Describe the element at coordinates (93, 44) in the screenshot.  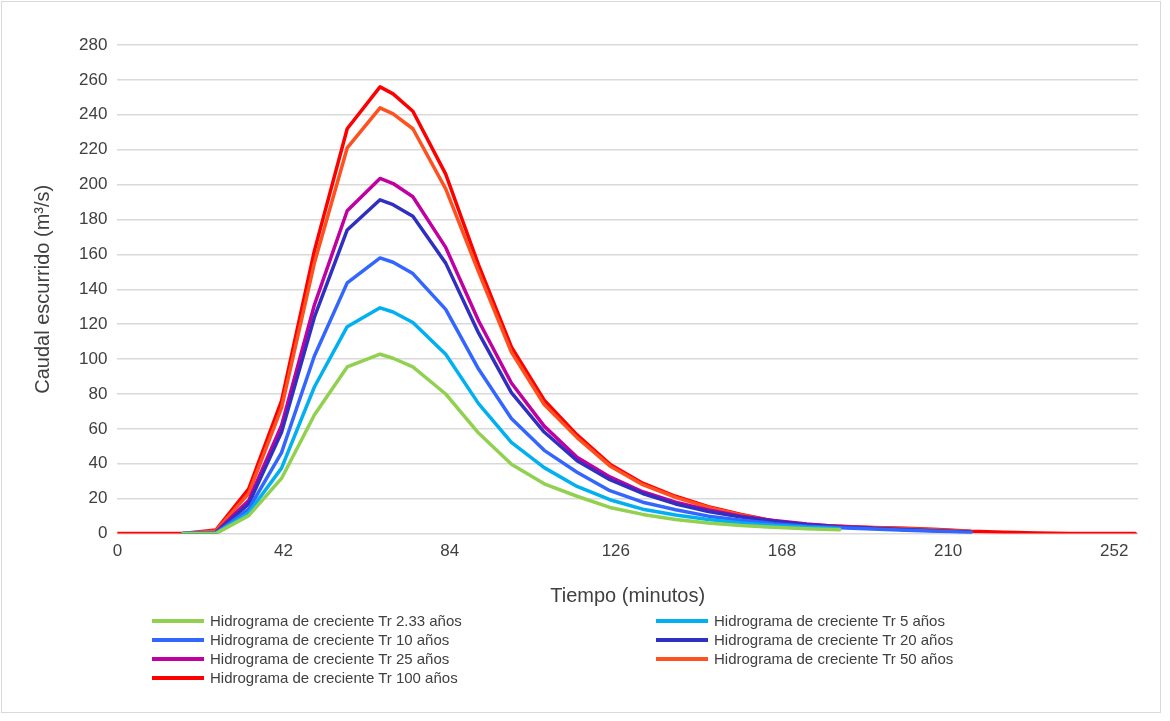
I see `y-tick-label: 280` at that location.